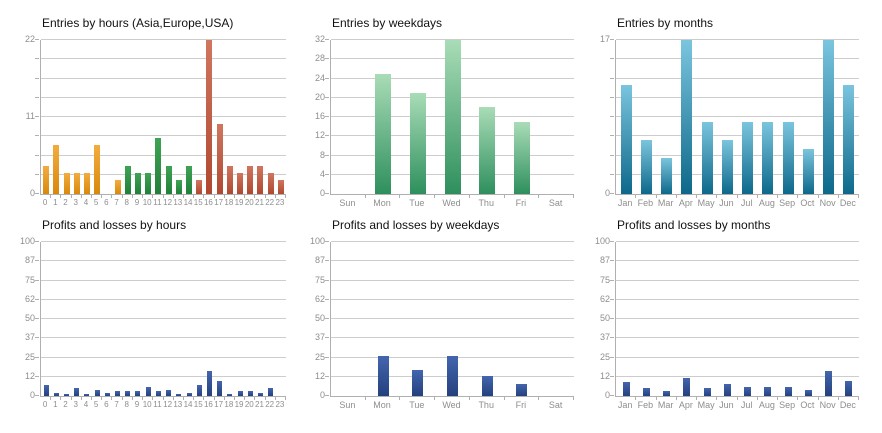  What do you see at coordinates (29, 298) in the screenshot?
I see `y-tick-label: 62` at bounding box center [29, 298].